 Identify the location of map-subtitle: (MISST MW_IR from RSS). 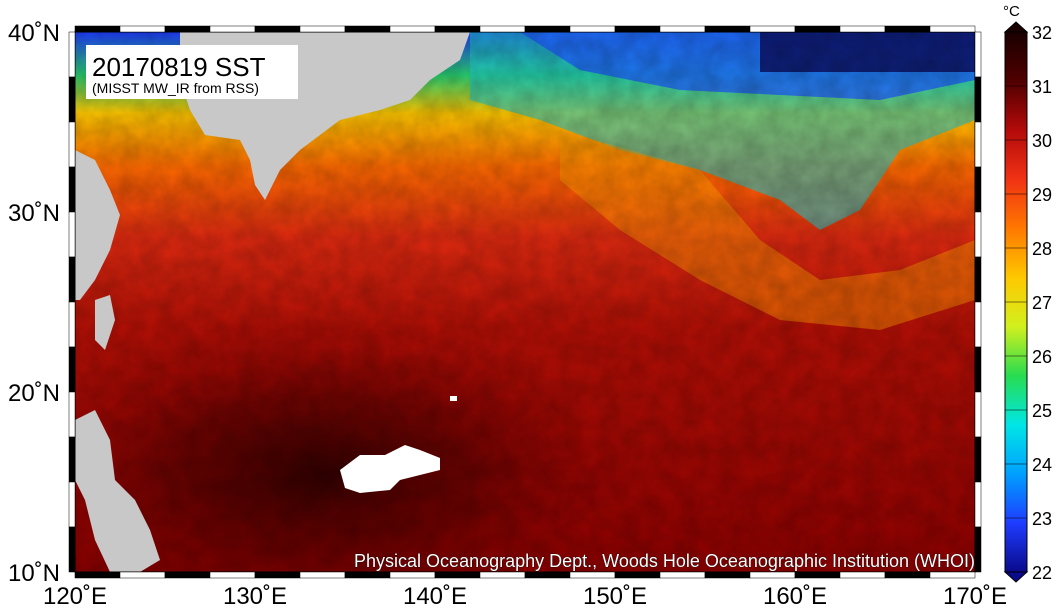
(175, 88).